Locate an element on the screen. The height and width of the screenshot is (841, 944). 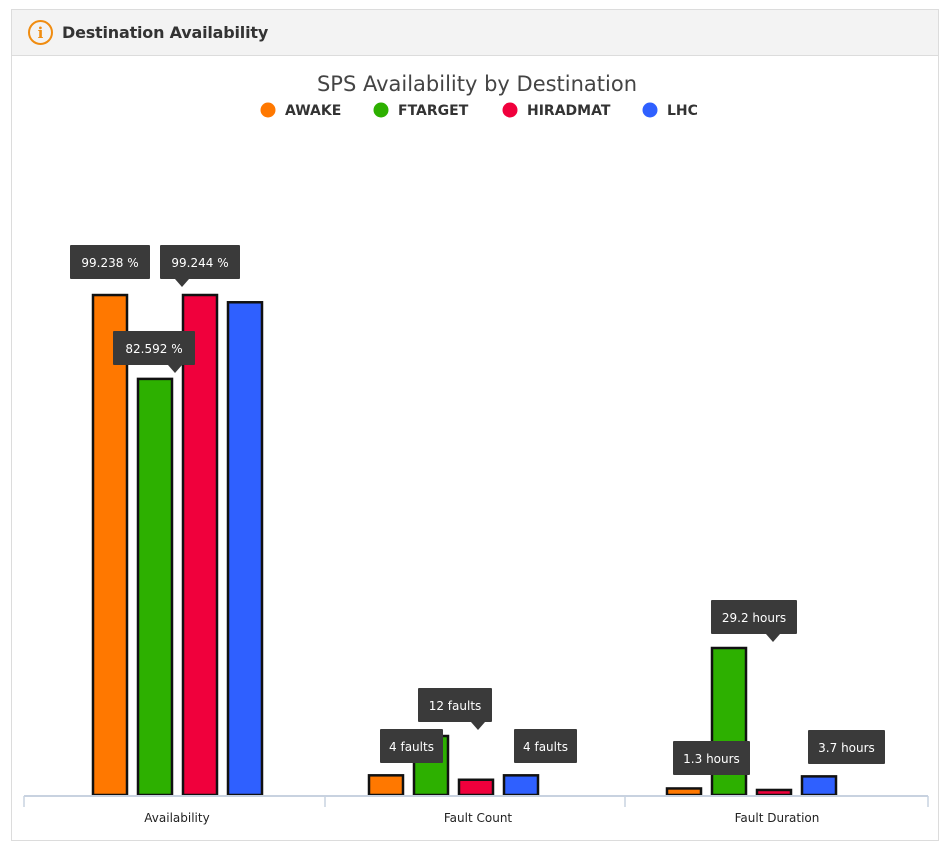
data-label-text: 12 faults is located at coordinates (455, 706).